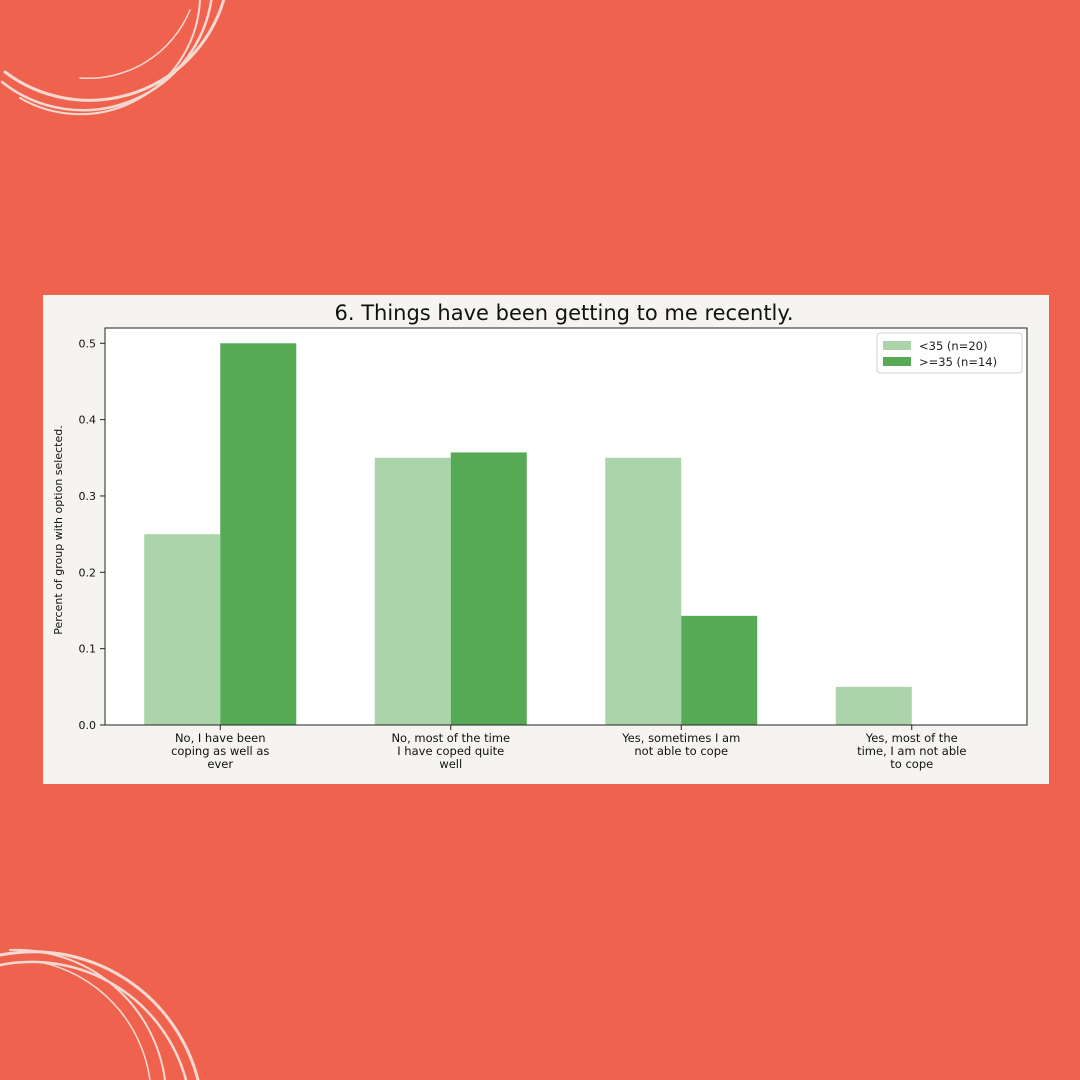  Describe the element at coordinates (953, 346) in the screenshot. I see `legend-label: <35 (n=20)` at that location.